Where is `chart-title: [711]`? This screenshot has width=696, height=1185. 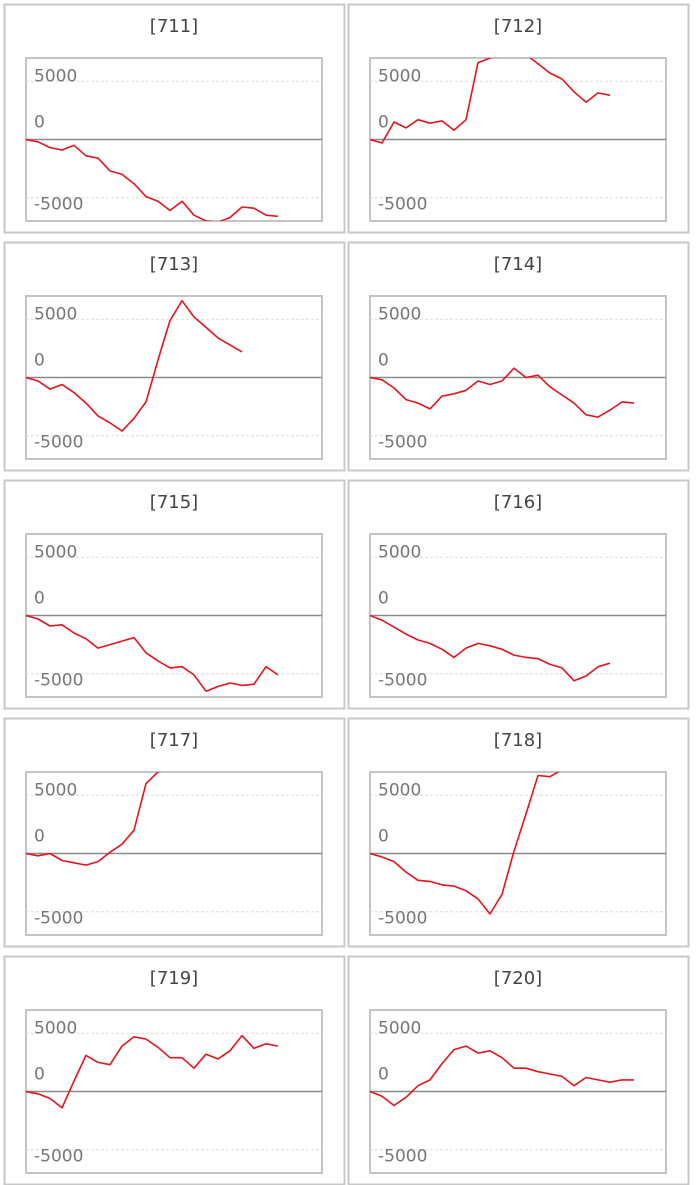
chart-title: [711] is located at coordinates (174, 26).